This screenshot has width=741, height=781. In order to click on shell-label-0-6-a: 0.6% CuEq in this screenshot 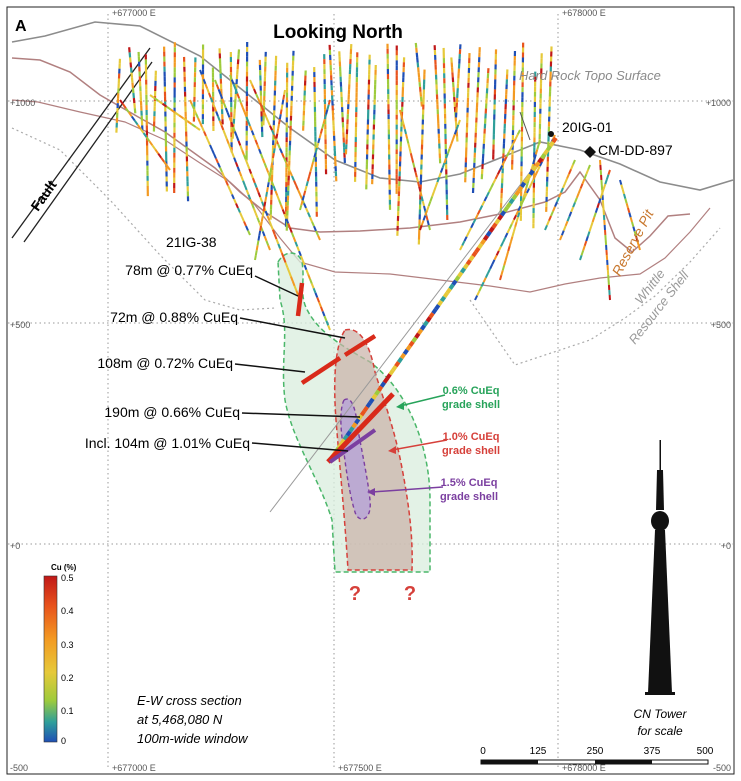, I will do `click(471, 391)`.